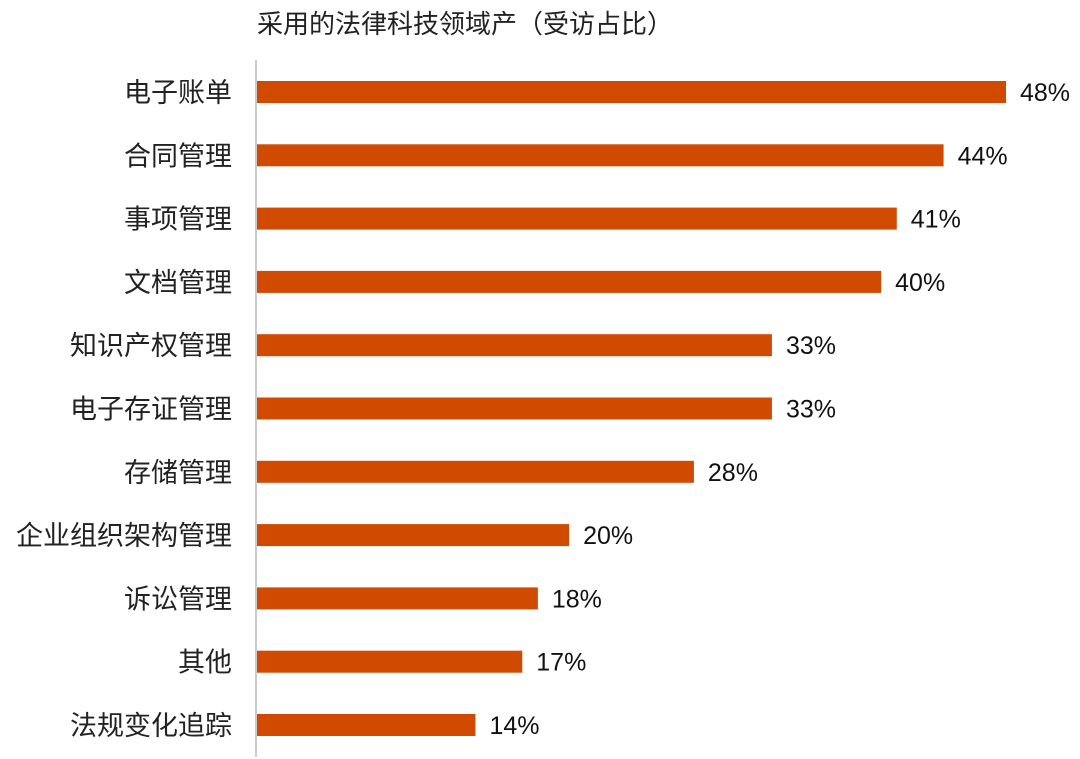 Image resolution: width=1080 pixels, height=759 pixels. I want to click on category-label-3: 文档管理, so click(178, 283).